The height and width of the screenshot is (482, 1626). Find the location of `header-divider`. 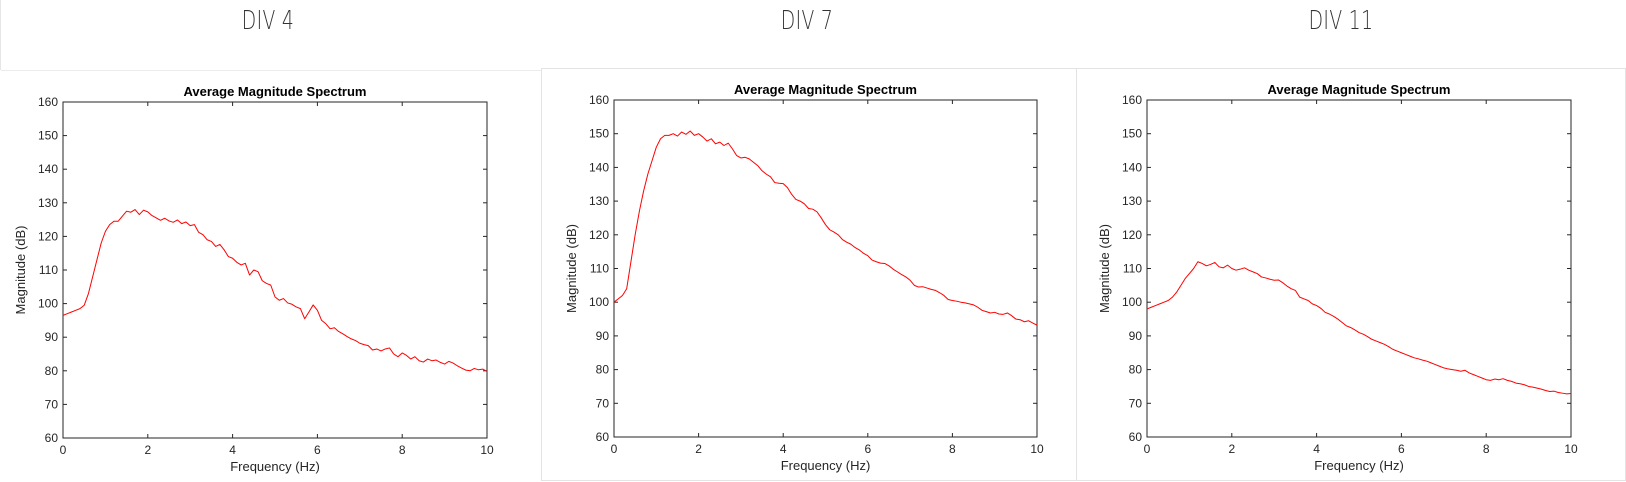

header-divider is located at coordinates (271, 70).